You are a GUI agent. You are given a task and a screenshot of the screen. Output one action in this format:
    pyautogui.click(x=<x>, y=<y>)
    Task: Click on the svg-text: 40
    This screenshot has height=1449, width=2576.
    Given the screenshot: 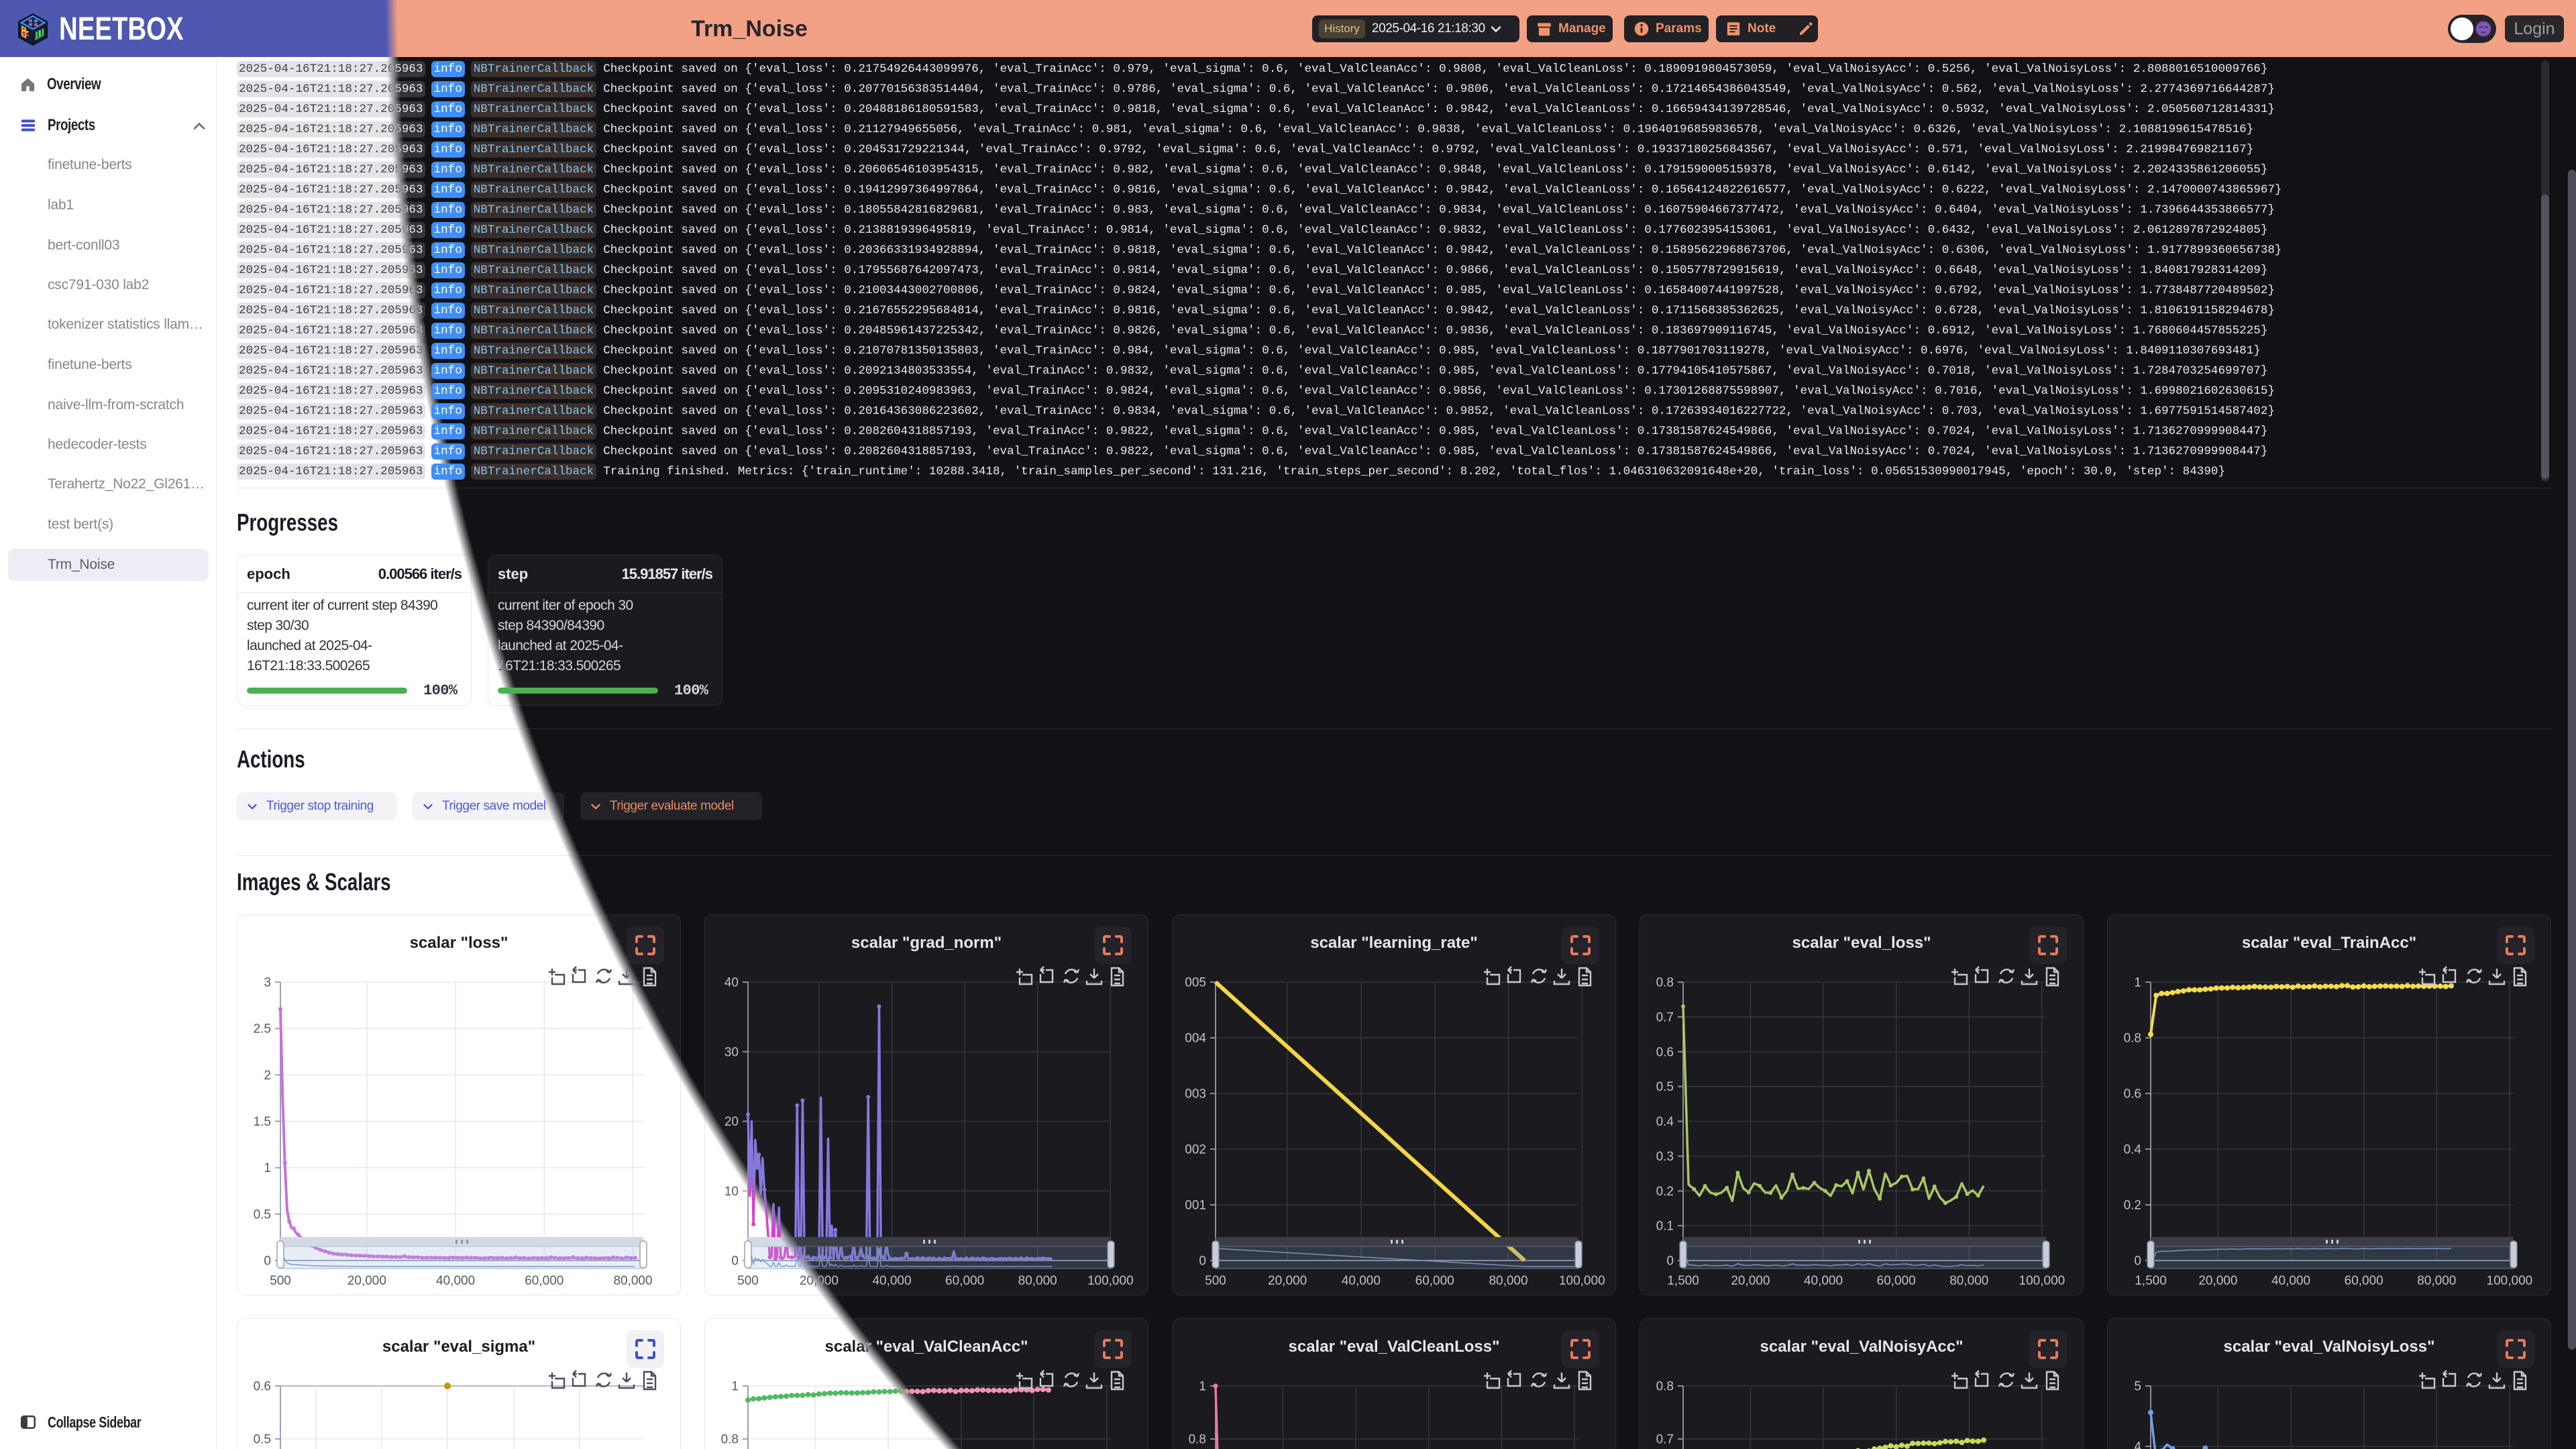 What is the action you would take?
    pyautogui.click(x=731, y=983)
    